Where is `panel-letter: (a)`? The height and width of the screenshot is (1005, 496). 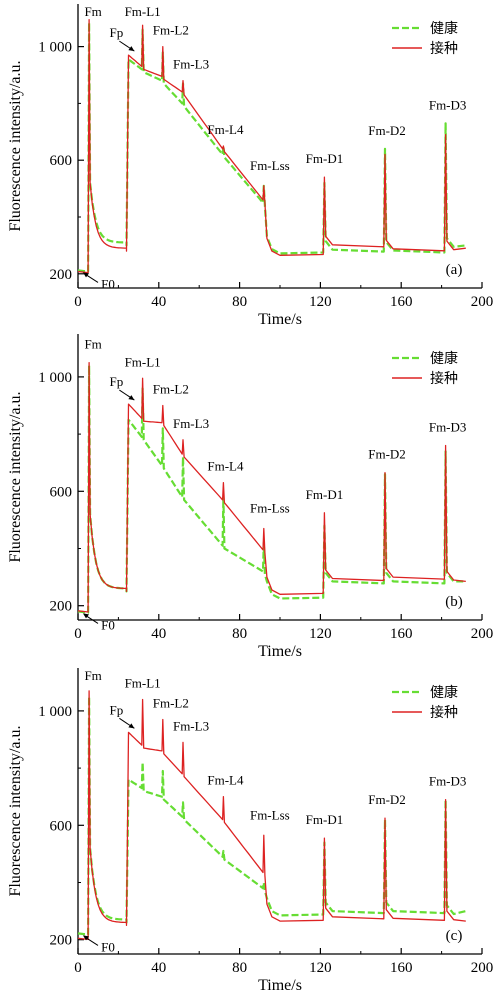 panel-letter: (a) is located at coordinates (454, 270).